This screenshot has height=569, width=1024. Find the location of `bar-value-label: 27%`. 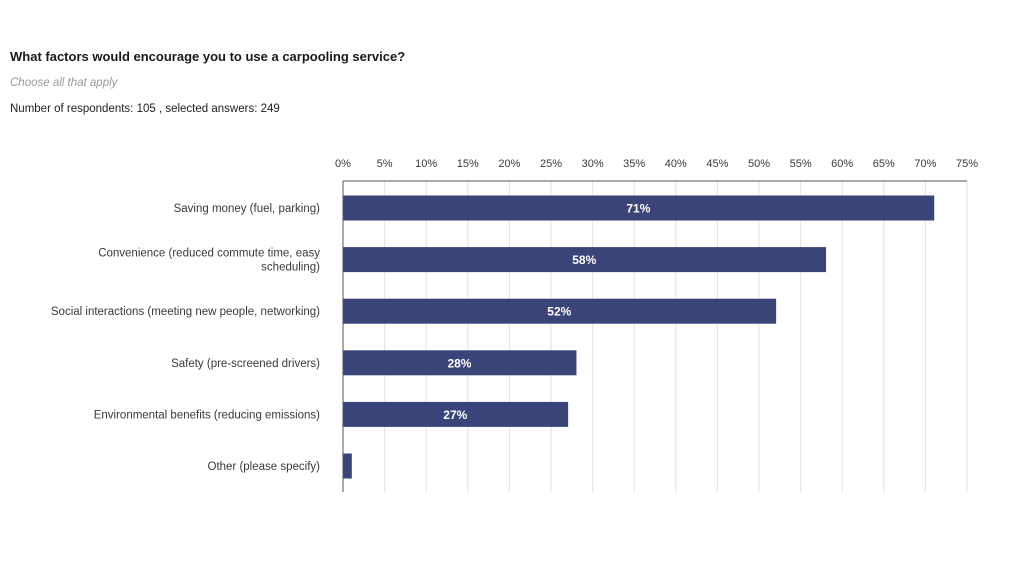

bar-value-label: 27% is located at coordinates (455, 415).